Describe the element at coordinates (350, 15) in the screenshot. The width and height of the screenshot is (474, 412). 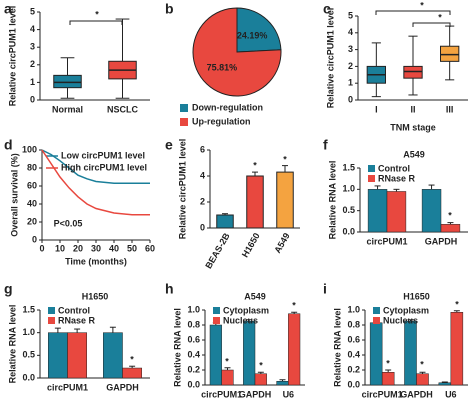
I see `y-tick-label: 5` at that location.